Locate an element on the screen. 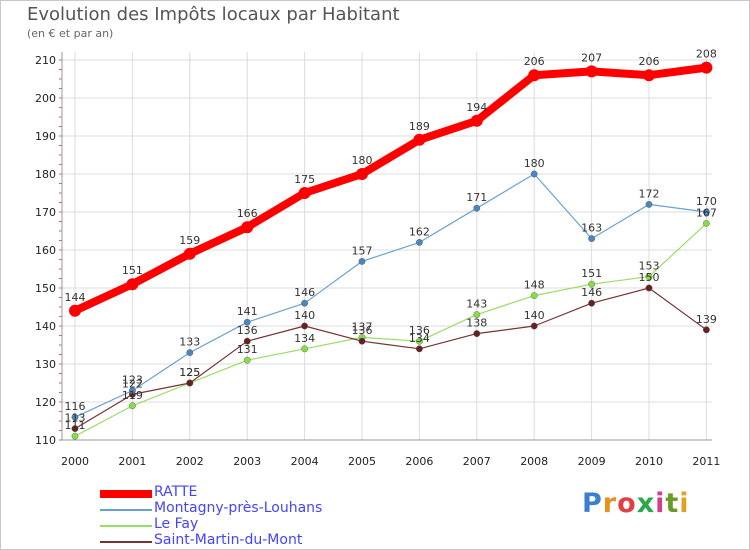 This screenshot has height=550, width=750. data-label-ratte: 159 is located at coordinates (189, 240).